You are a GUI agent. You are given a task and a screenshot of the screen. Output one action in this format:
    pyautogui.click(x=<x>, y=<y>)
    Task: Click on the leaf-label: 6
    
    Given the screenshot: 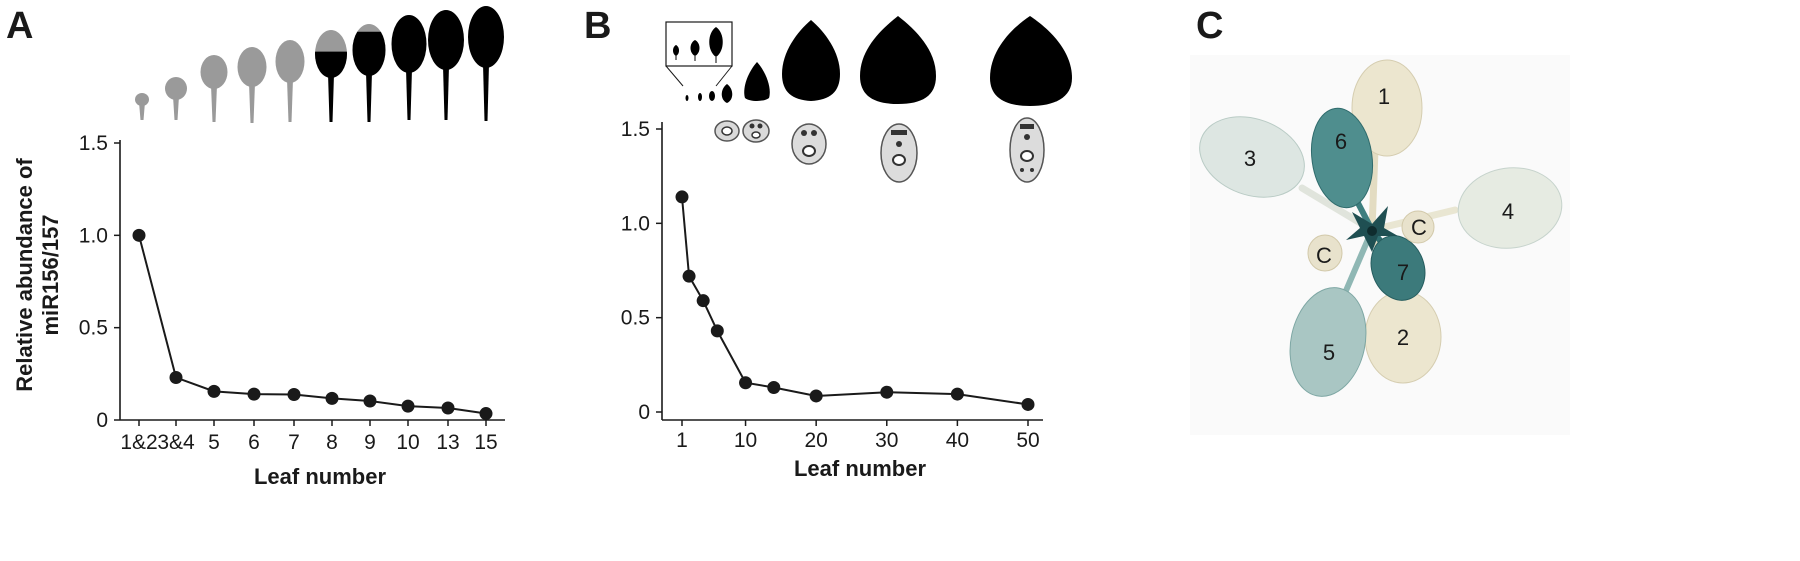 What is the action you would take?
    pyautogui.click(x=1341, y=141)
    